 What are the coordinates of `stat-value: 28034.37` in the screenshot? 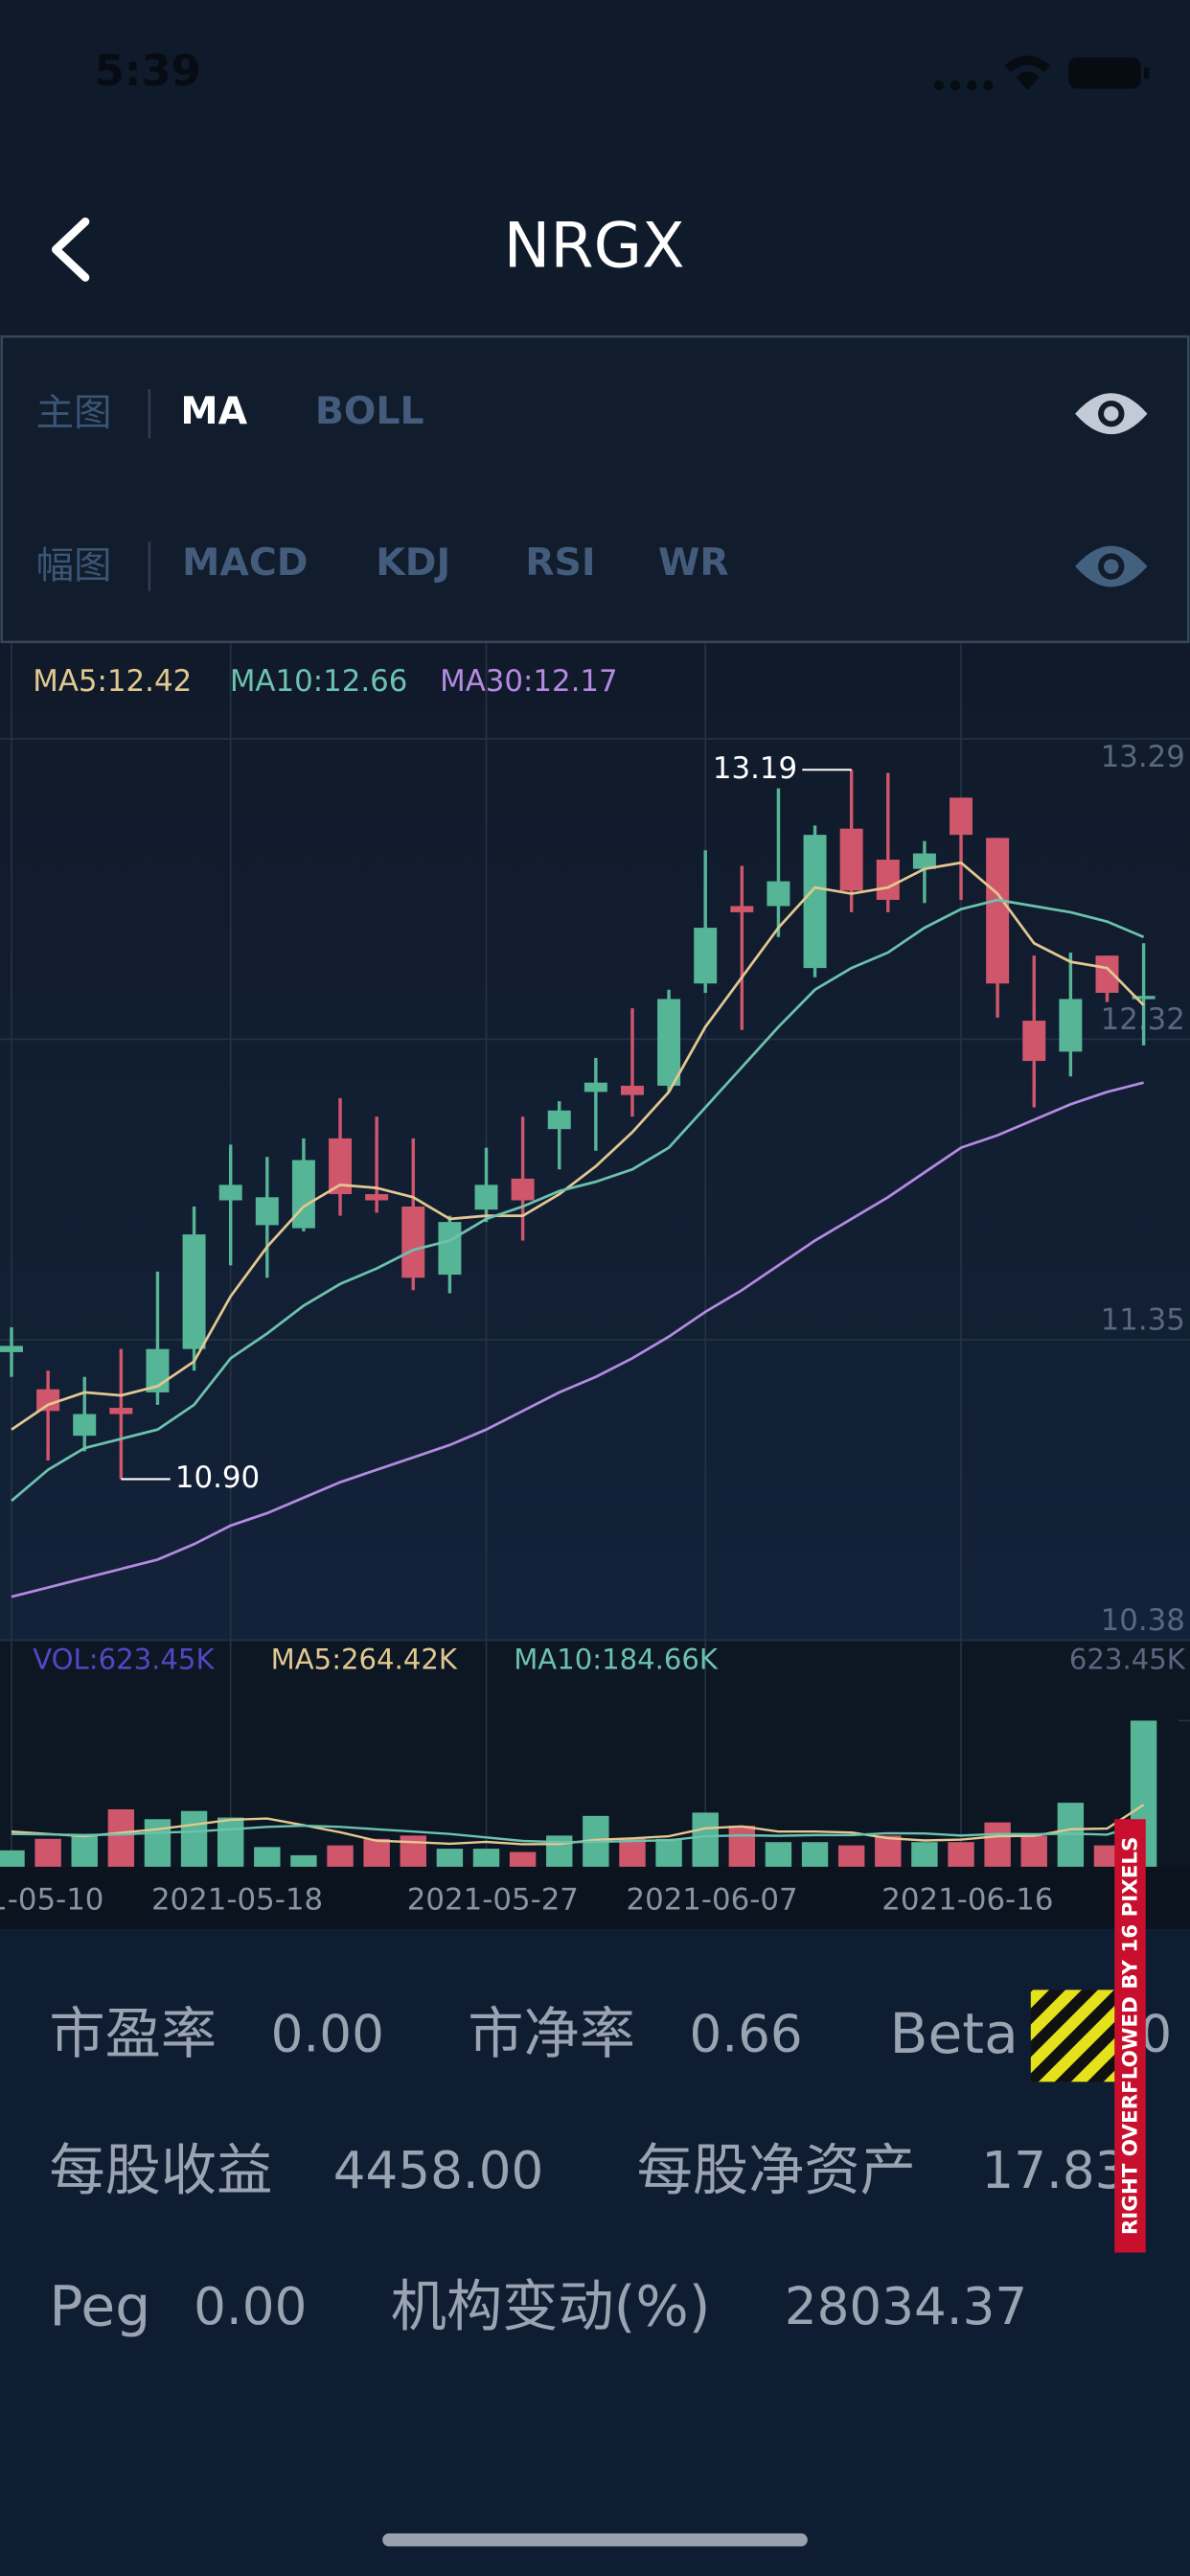 It's located at (906, 2306).